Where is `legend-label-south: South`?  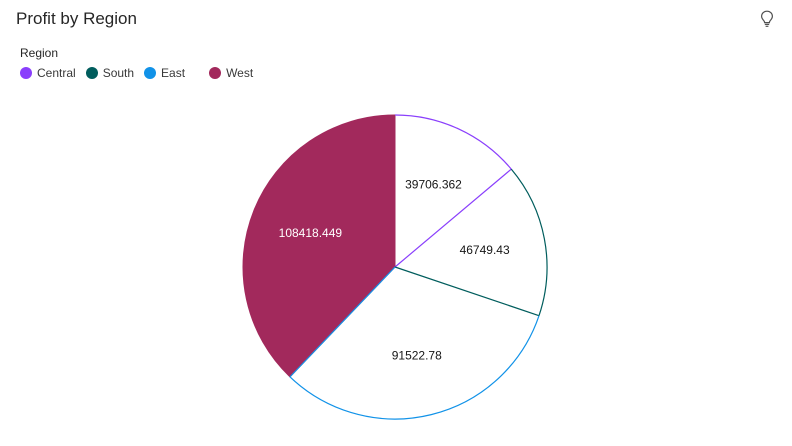
legend-label-south: South is located at coordinates (118, 73).